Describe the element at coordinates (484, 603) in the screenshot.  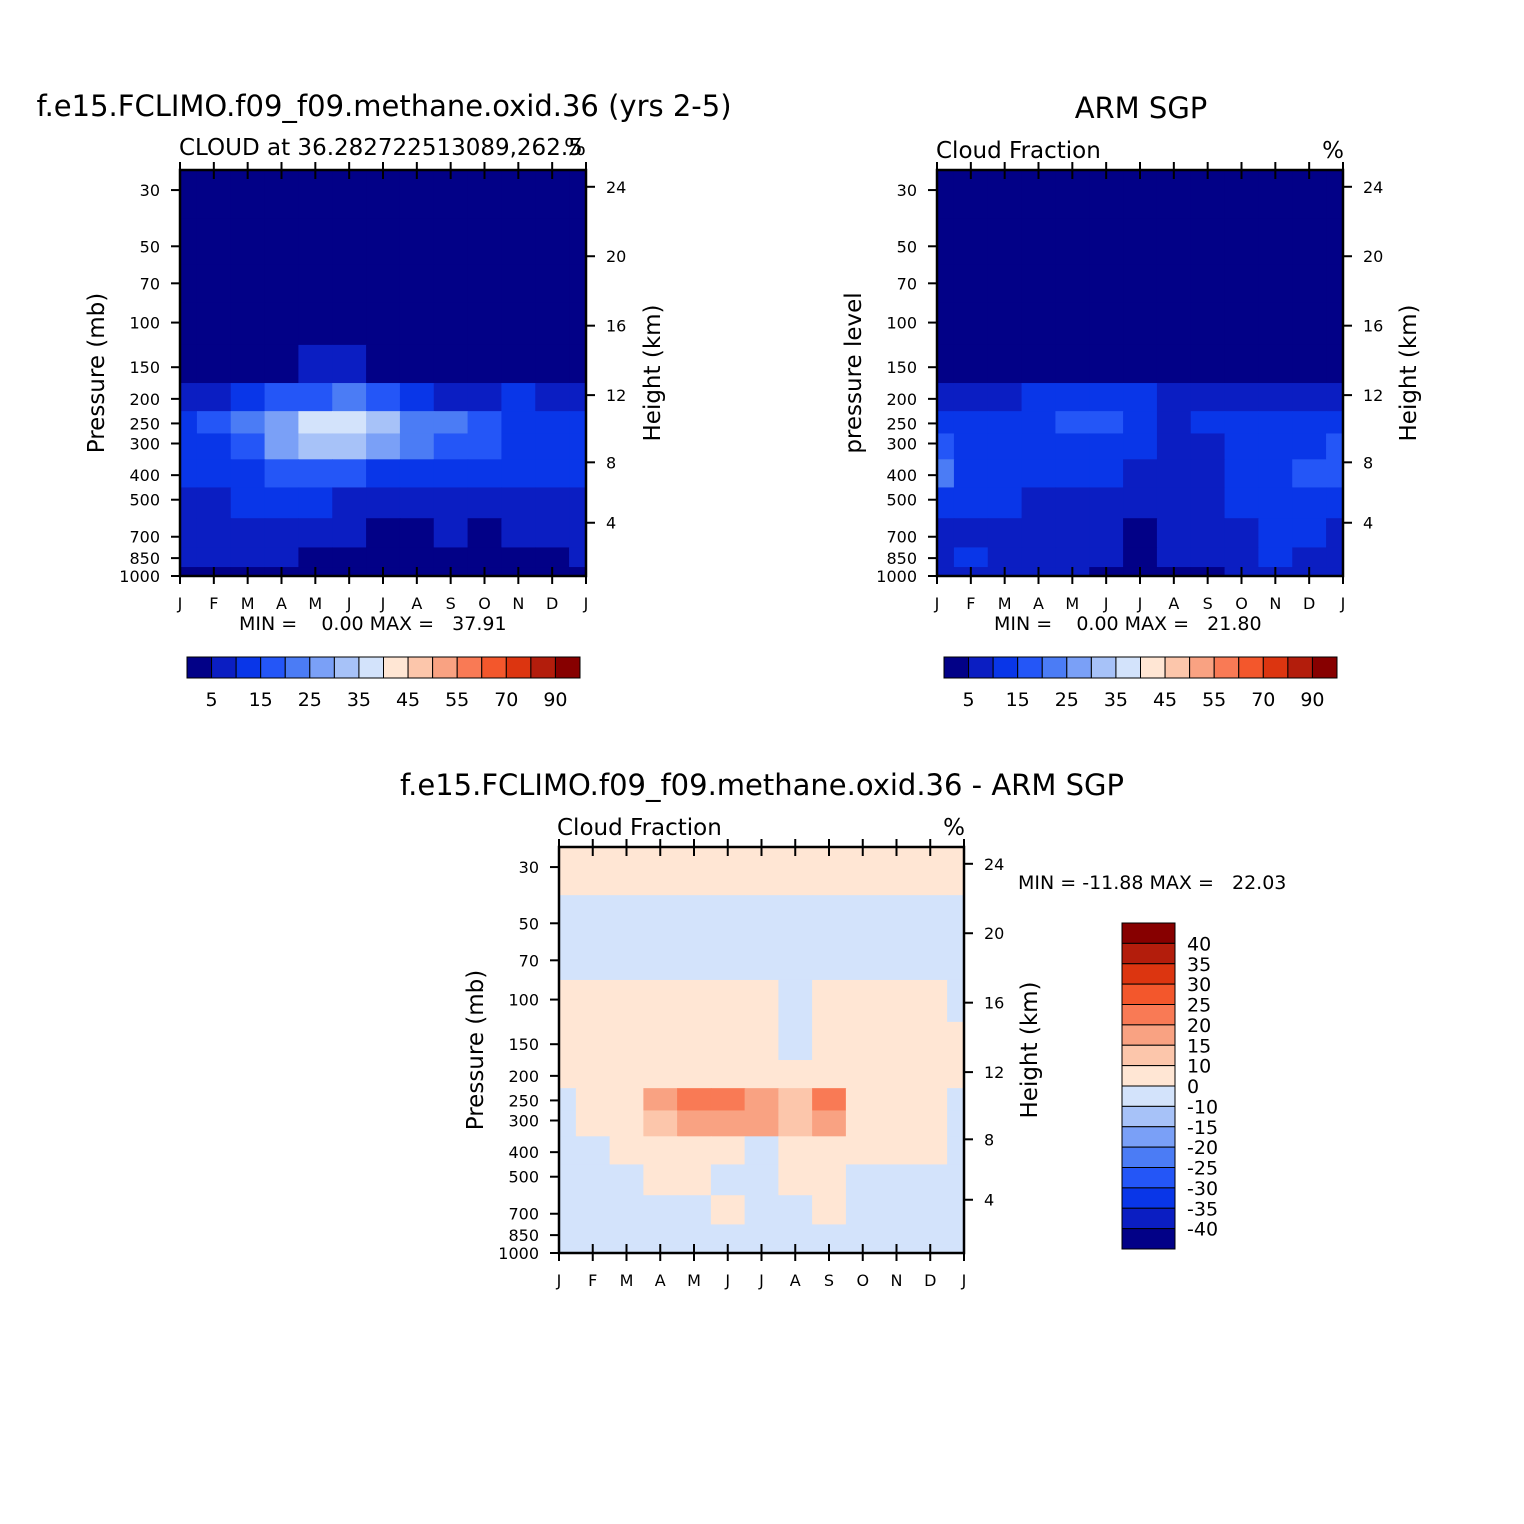
I see `model-month-label: O` at that location.